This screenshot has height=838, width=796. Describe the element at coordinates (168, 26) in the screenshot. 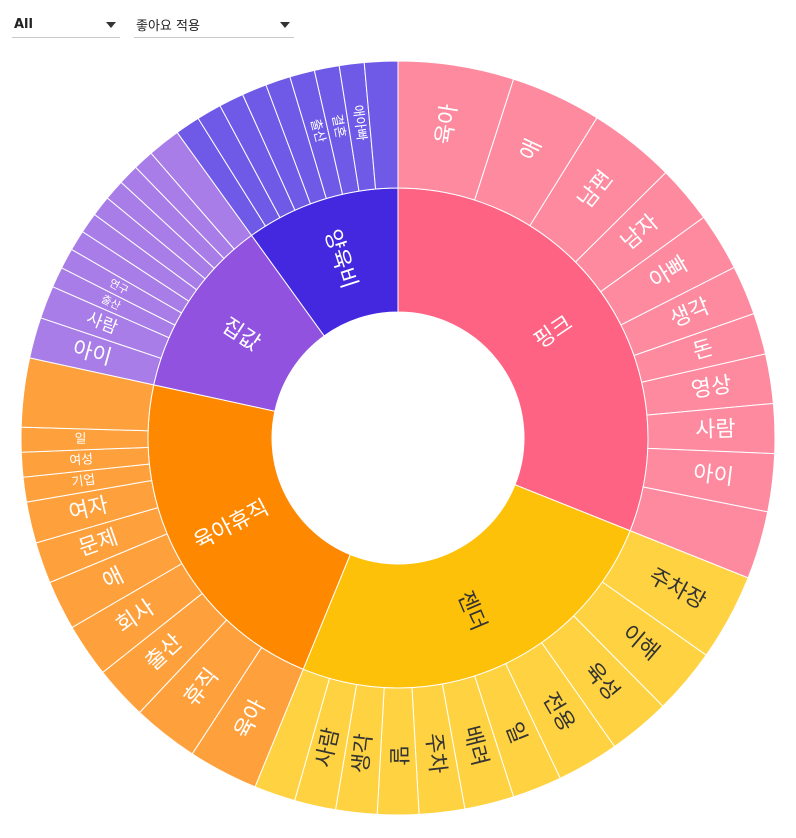

I see `mode-dropdown-value: 좋아요 적용` at that location.